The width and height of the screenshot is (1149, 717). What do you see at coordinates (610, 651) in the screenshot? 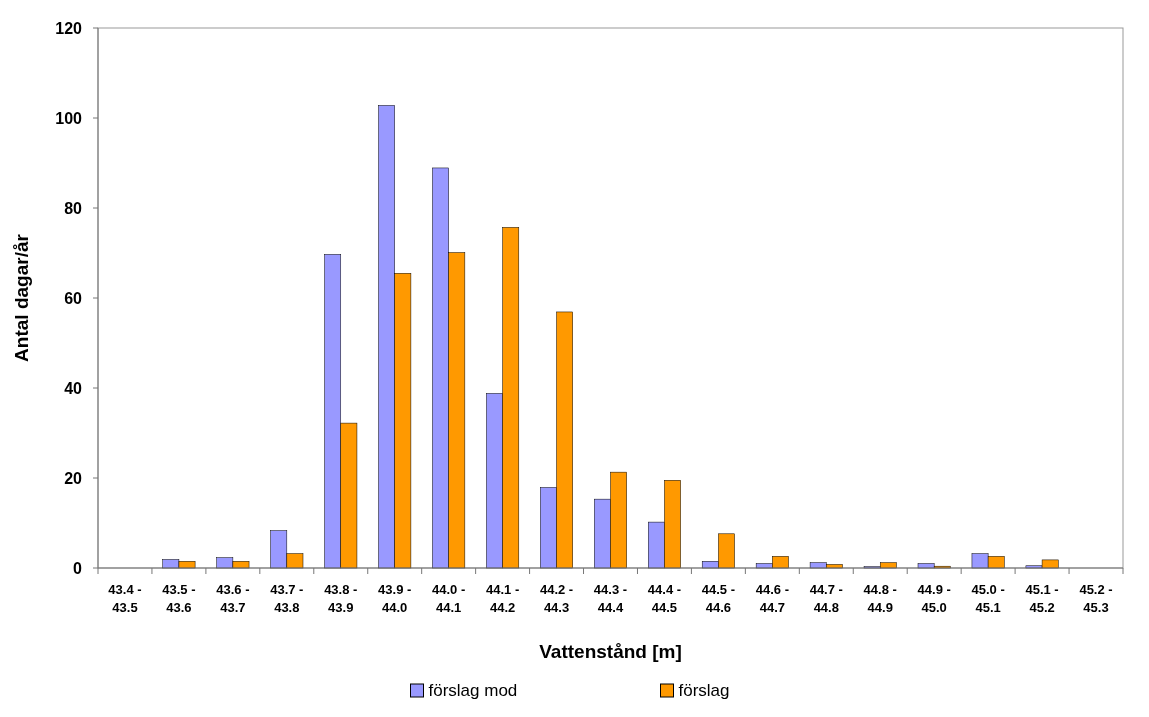
I see `x-axis-title: Vattenstånd [m]` at bounding box center [610, 651].